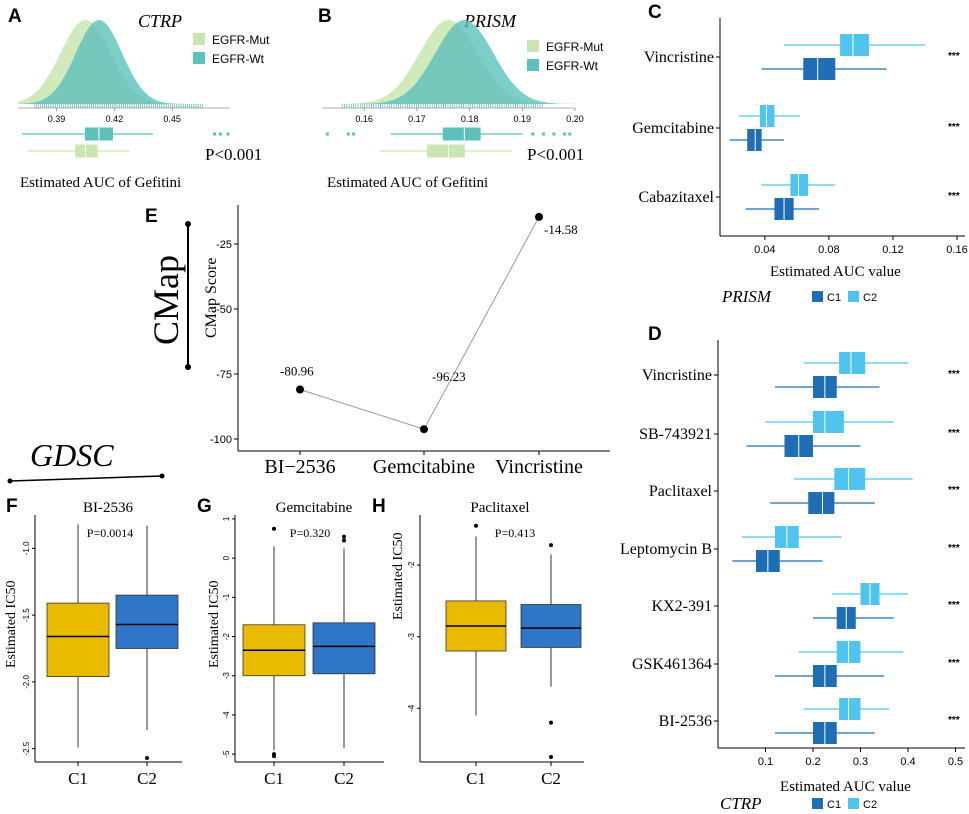  What do you see at coordinates (211, 298) in the screenshot?
I see `panel-e-ylabel: CMap Score` at bounding box center [211, 298].